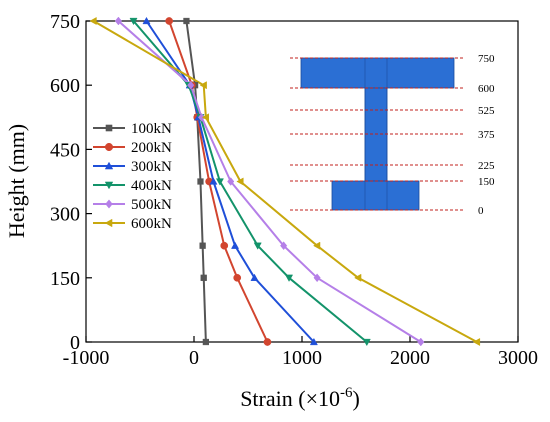 The width and height of the screenshot is (550, 422). I want to click on legend-marker-100kN, so click(109, 128).